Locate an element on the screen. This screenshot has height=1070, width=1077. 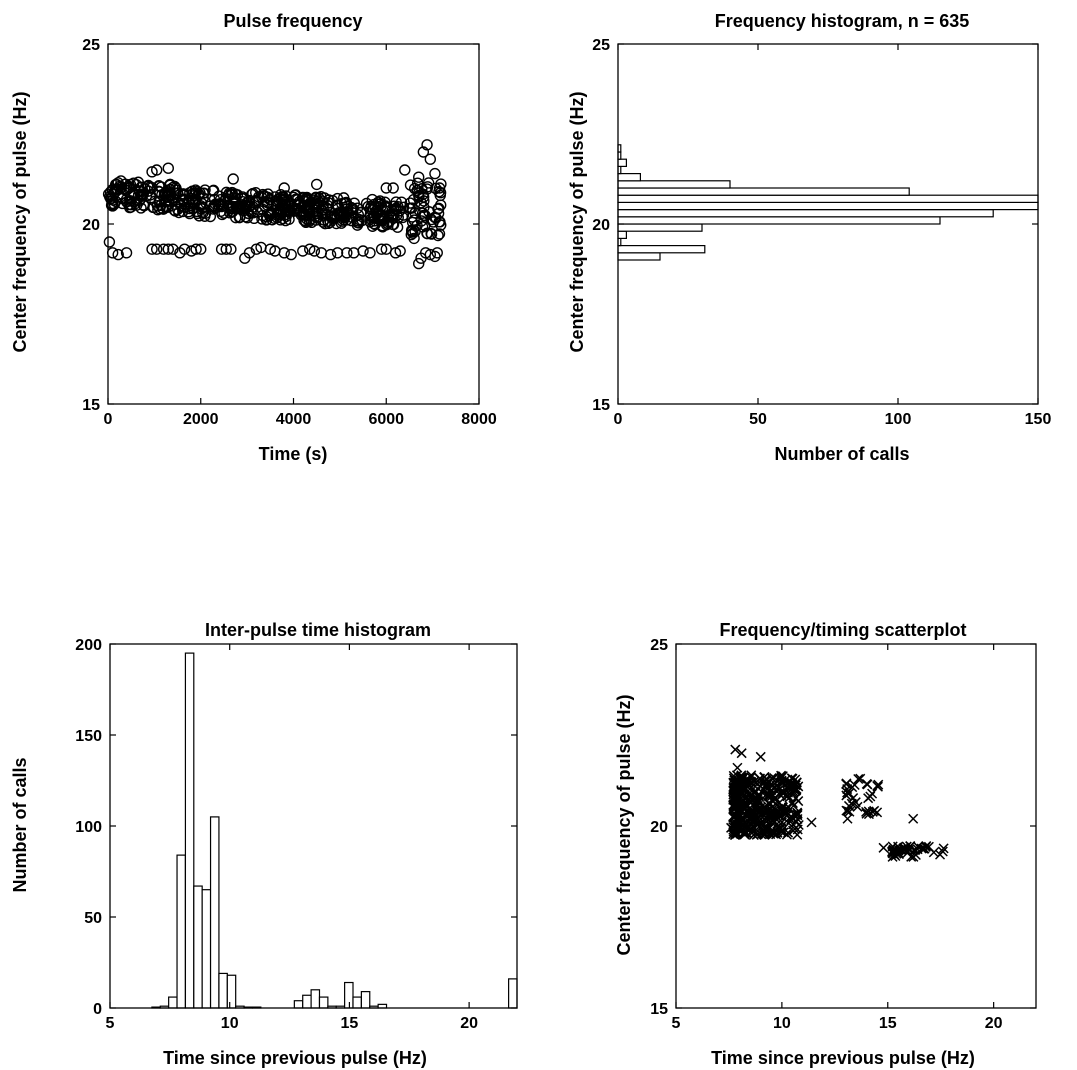
p3-ytick-label: 0 is located at coordinates (97, 1009).